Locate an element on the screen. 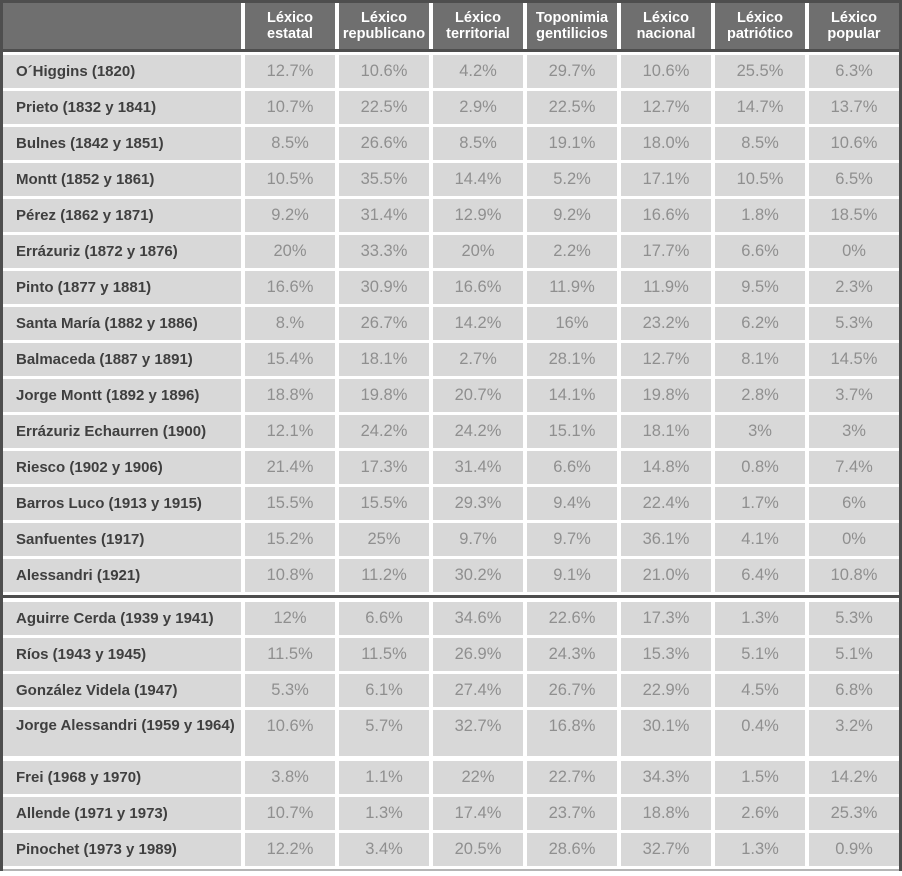 Image resolution: width=902 pixels, height=876 pixels. header-underline is located at coordinates (451, 50).